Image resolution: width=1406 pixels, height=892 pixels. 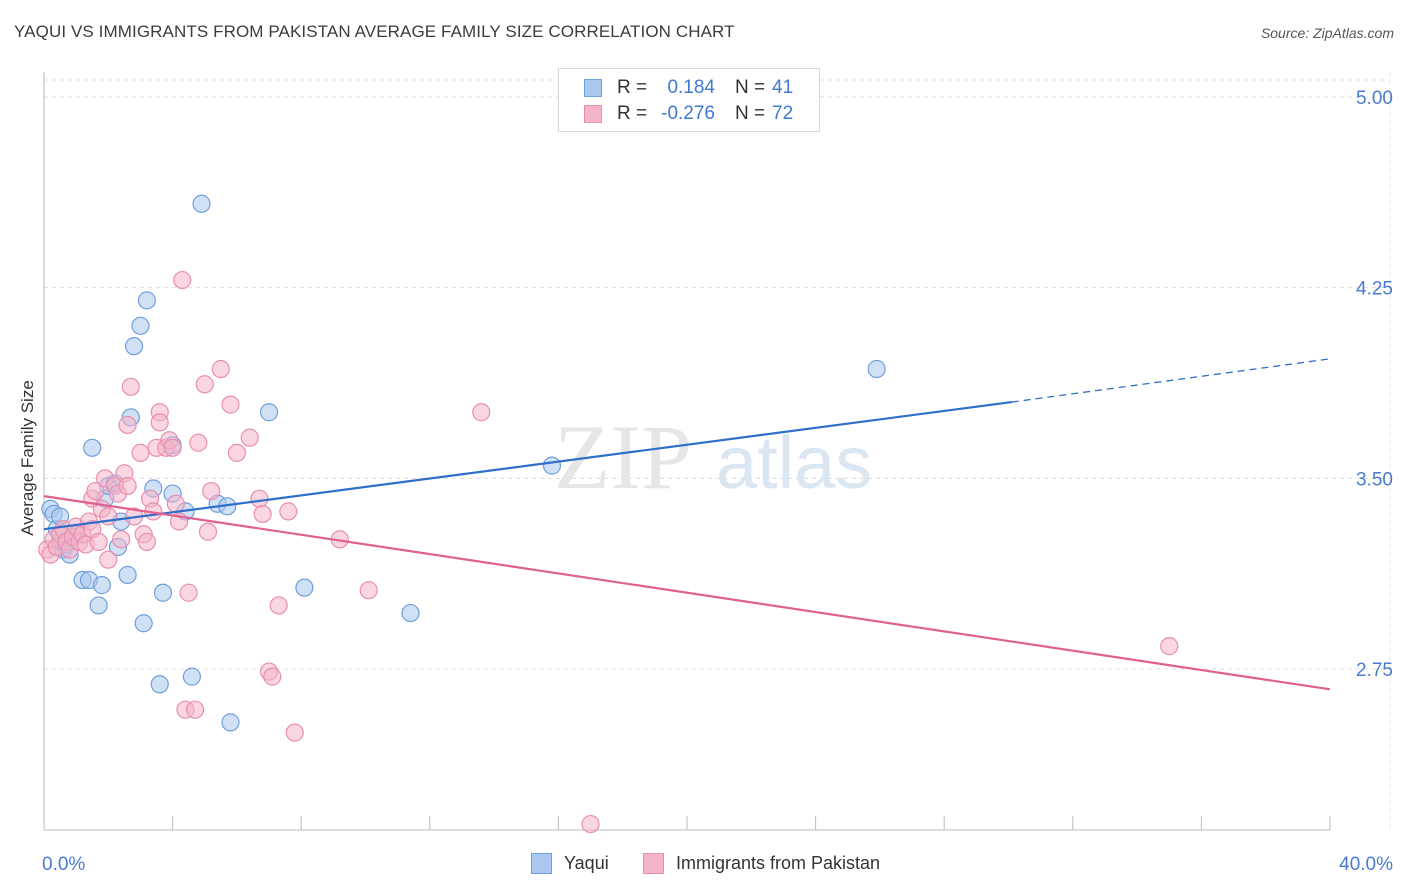 I want to click on series-legend: Yaqui Immigrants from Pakistan, so click(x=703, y=864).